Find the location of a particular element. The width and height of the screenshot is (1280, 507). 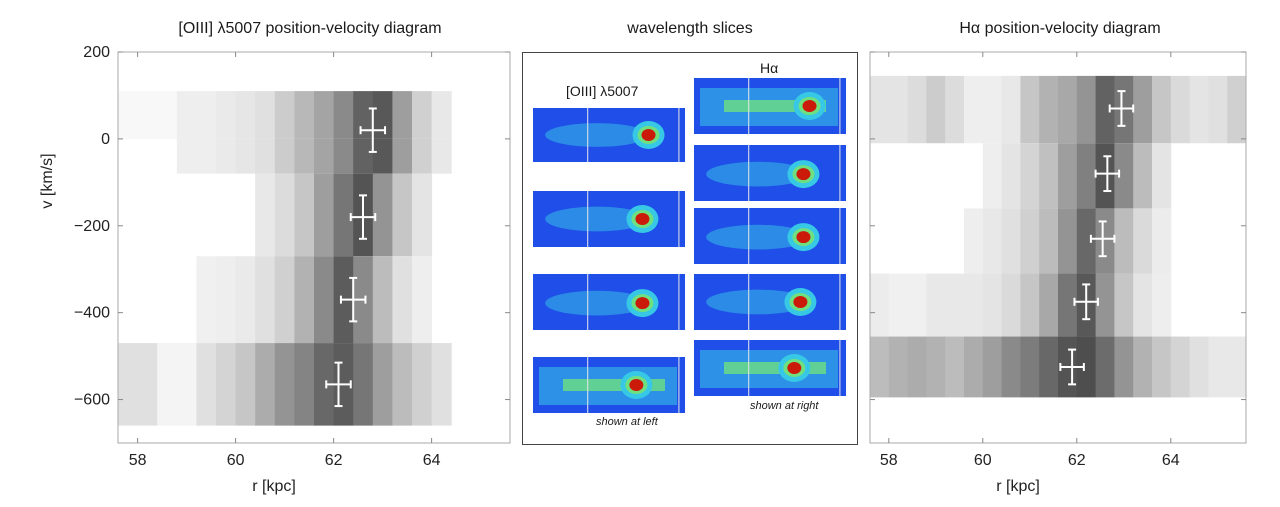

y-tick-label: 0 is located at coordinates (105, 139).